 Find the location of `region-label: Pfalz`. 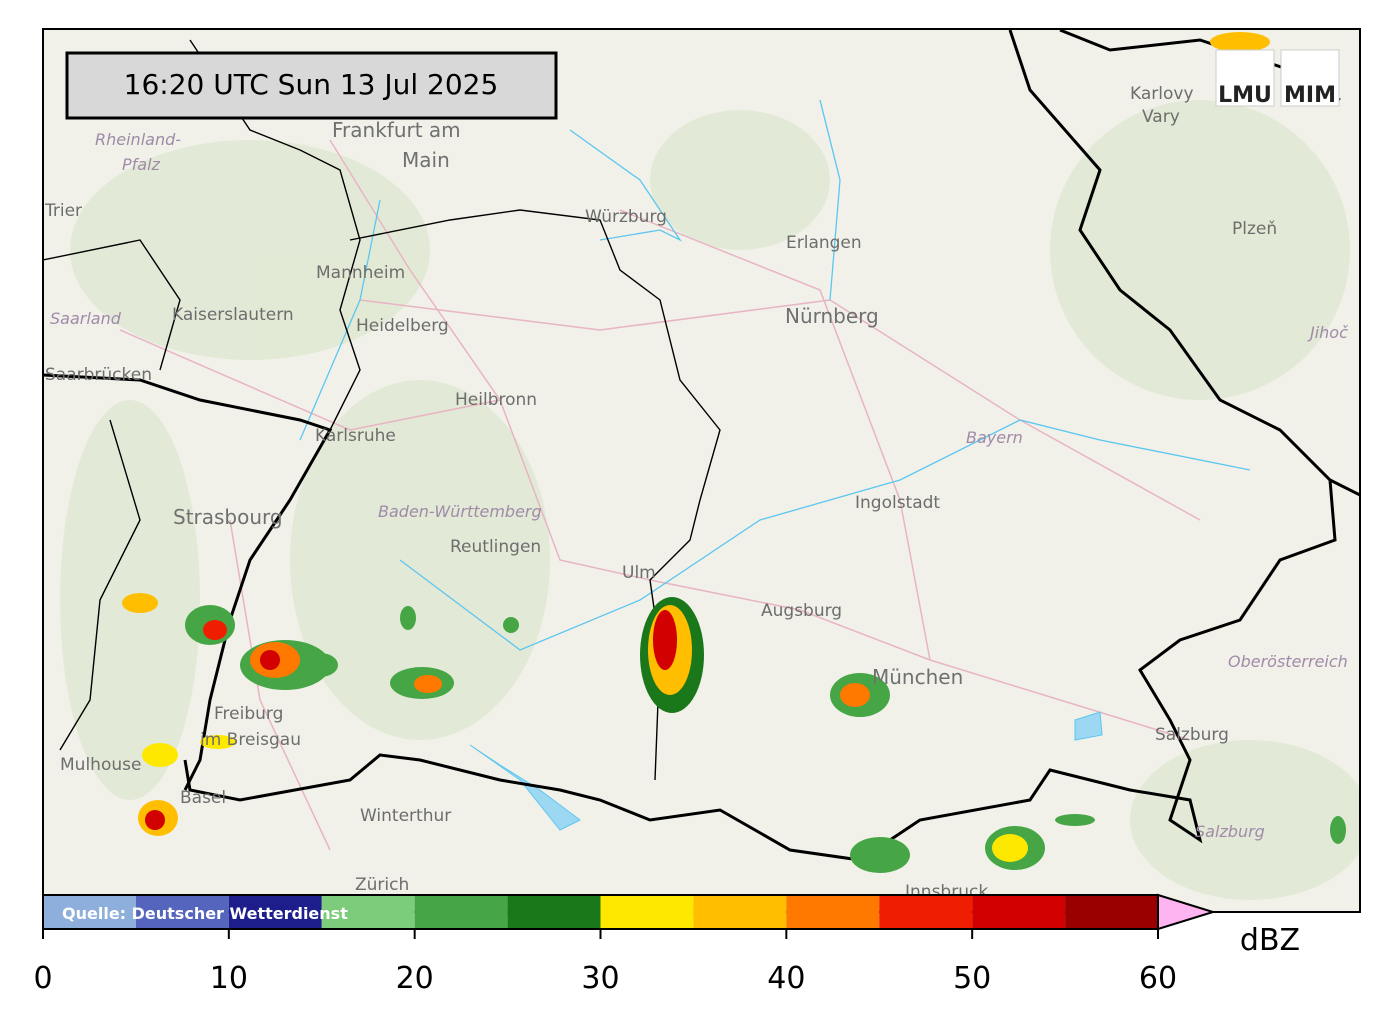

region-label: Pfalz is located at coordinates (141, 164).